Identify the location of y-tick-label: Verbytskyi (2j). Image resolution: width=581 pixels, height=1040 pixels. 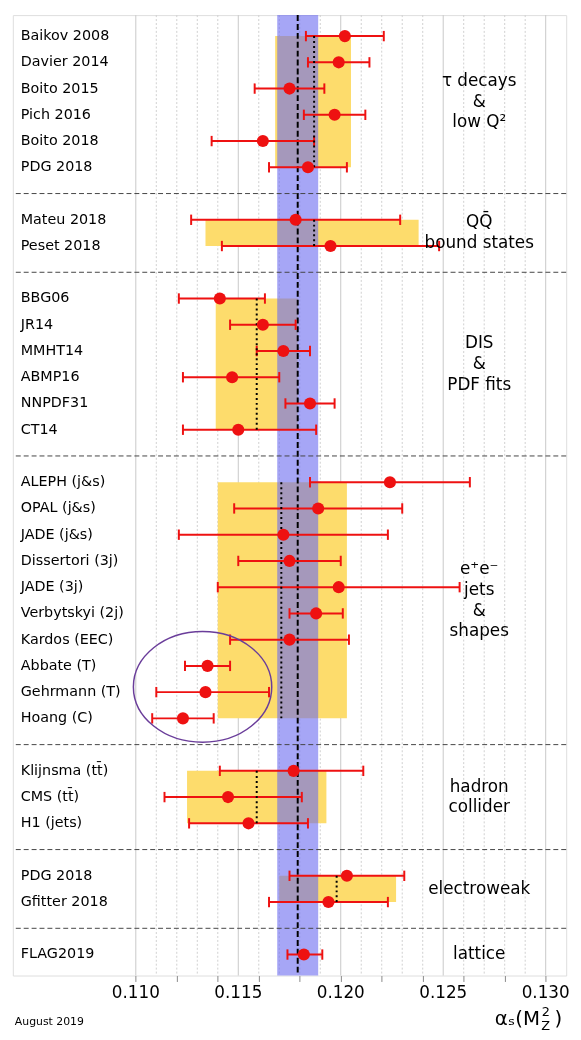
(72, 612).